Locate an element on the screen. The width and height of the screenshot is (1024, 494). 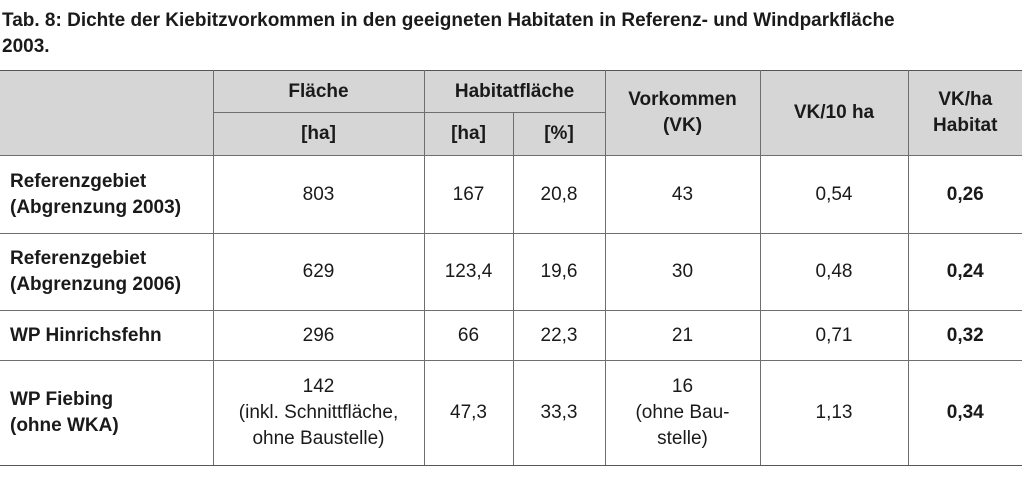
cell-habitat-pct: 33,3 is located at coordinates (559, 413).